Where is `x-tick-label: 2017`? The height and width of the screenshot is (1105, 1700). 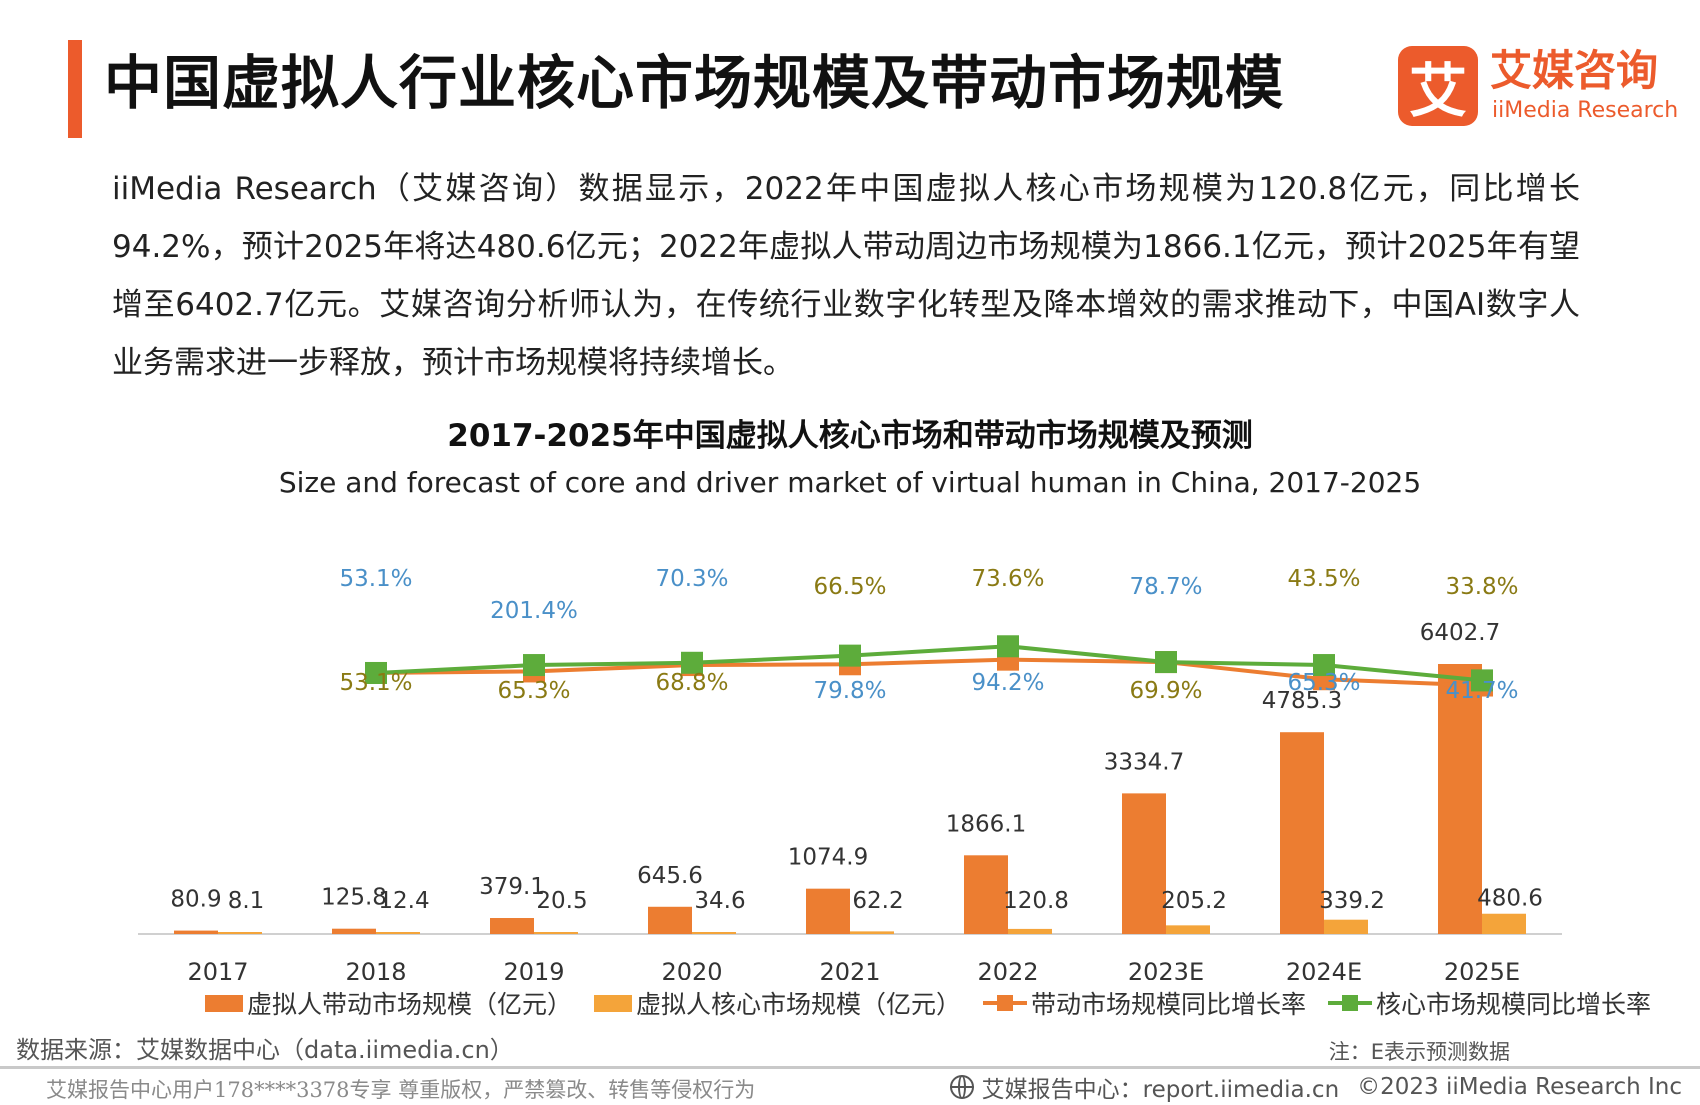
x-tick-label: 2017 is located at coordinates (217, 969).